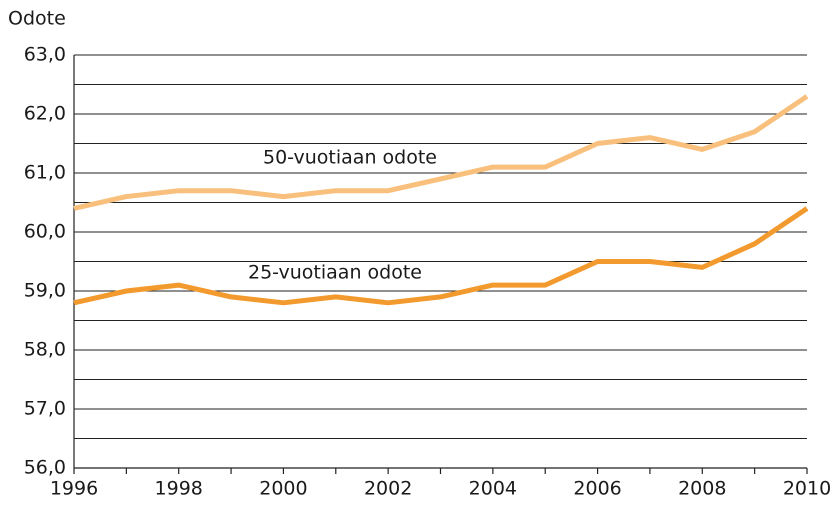 The image size is (832, 507). What do you see at coordinates (45, 291) in the screenshot?
I see `y-tick-label: 59,0` at bounding box center [45, 291].